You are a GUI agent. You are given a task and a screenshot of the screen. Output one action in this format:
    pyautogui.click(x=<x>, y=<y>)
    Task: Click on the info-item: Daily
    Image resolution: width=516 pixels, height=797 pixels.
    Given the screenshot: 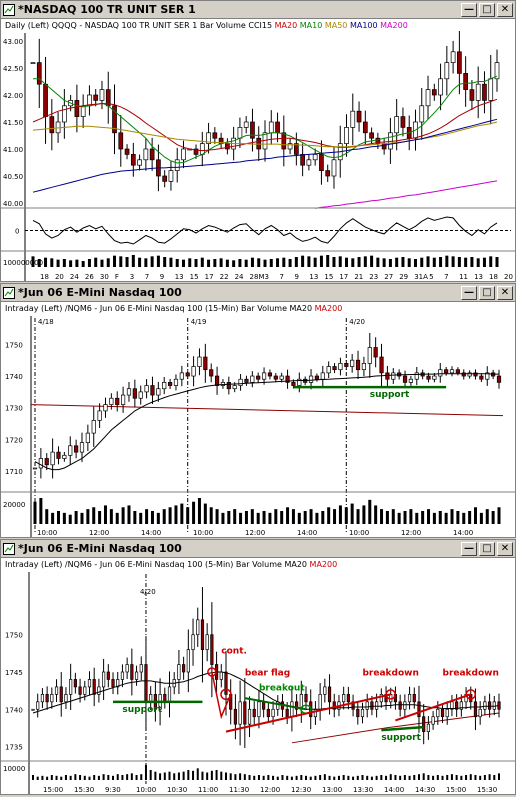 What is the action you would take?
    pyautogui.click(x=15, y=25)
    